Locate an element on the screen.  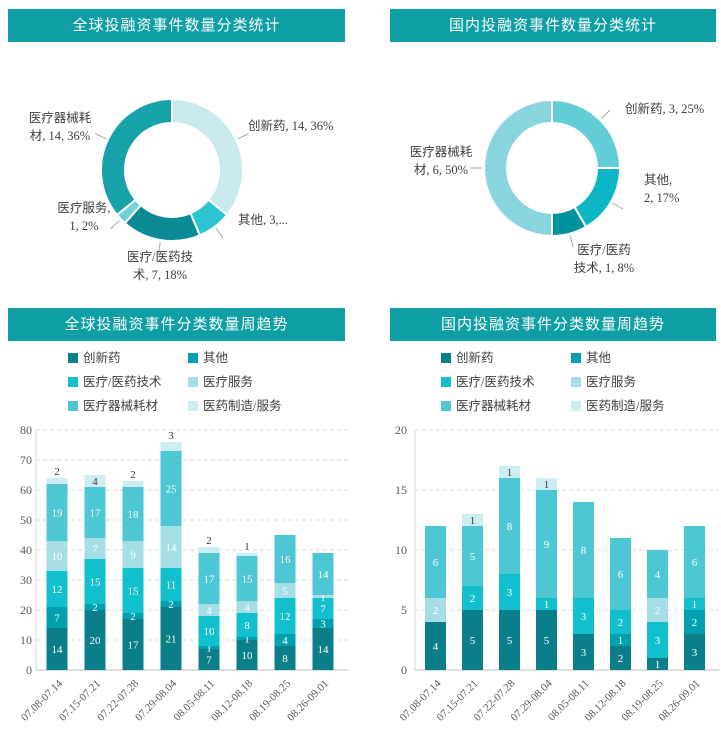
donut-slice-label: 其他, 2, 17% is located at coordinates (661, 189).